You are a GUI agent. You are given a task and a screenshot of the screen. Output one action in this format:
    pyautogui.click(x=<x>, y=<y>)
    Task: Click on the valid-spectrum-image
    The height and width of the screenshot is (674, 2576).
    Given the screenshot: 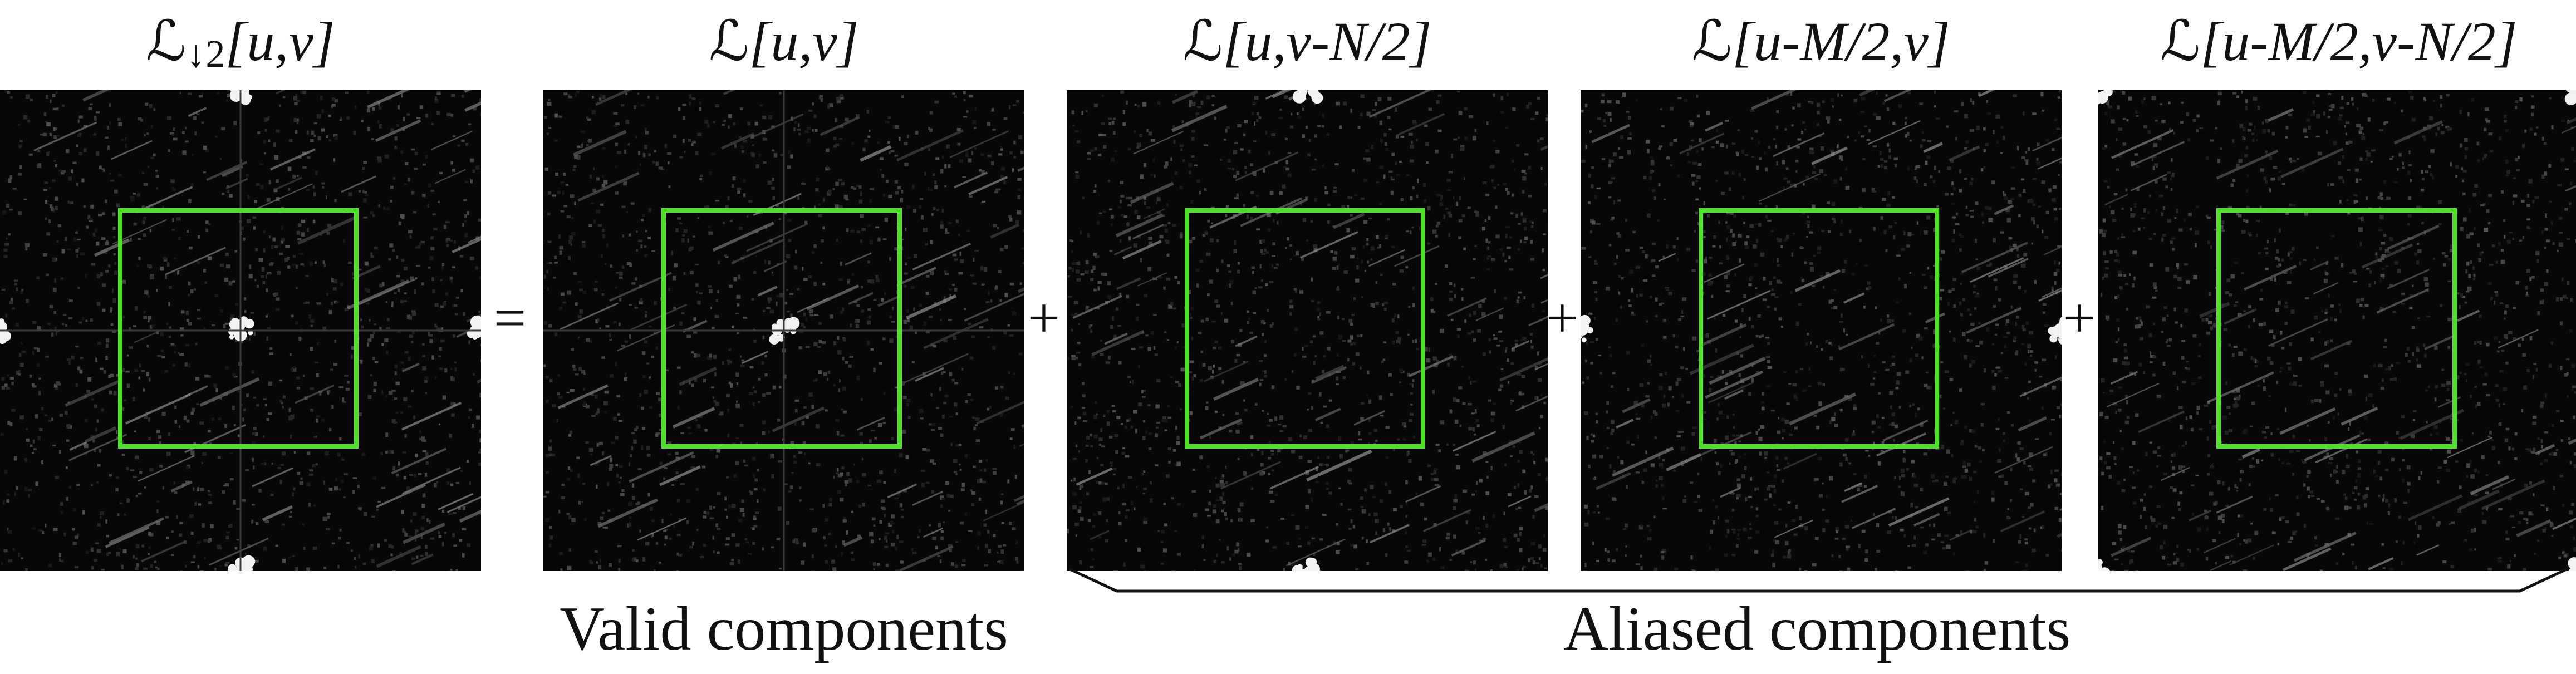 What is the action you would take?
    pyautogui.click(x=784, y=330)
    